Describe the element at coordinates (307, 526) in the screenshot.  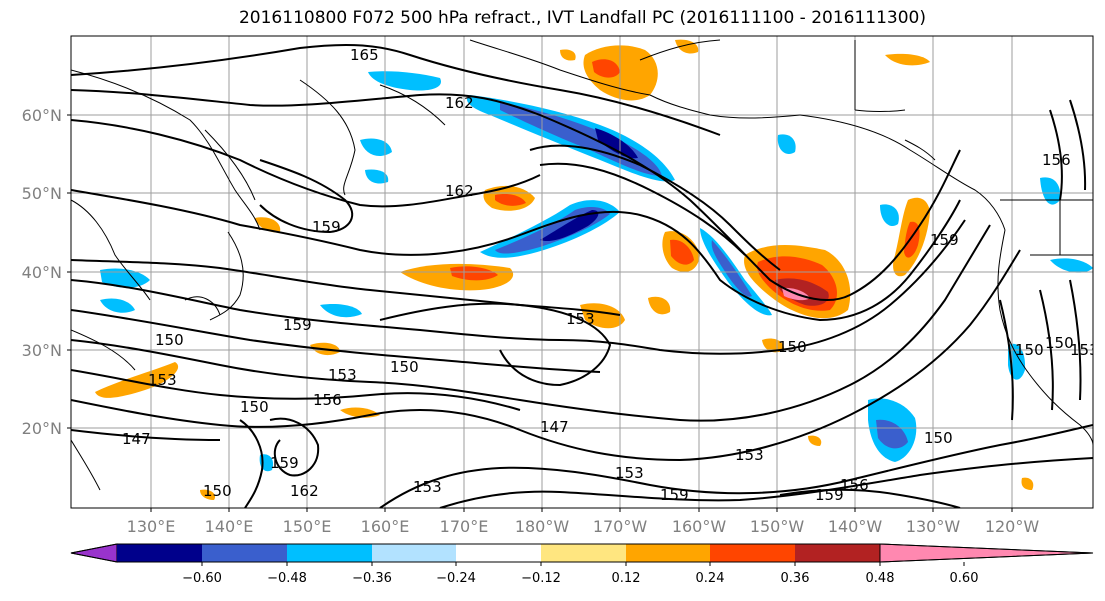
I see `lon-label: 150°E` at that location.